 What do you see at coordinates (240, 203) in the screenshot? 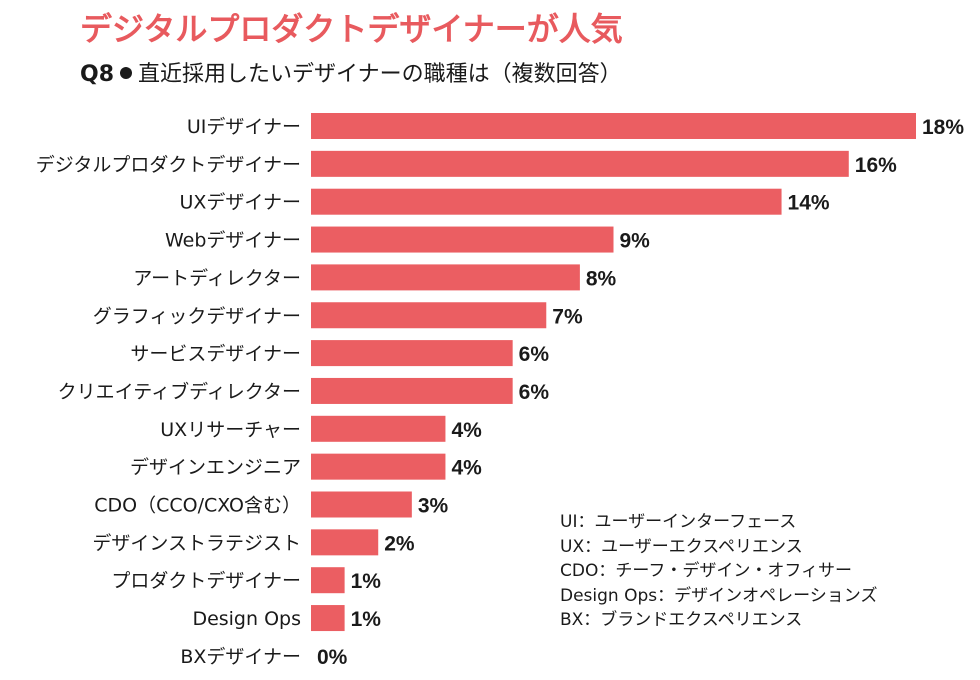
I see `category-label: UXデザイナー` at bounding box center [240, 203].